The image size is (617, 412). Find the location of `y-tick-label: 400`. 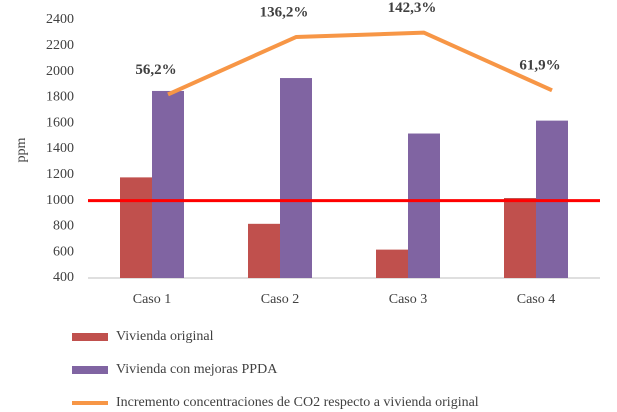

y-tick-label: 400 is located at coordinates (63, 277).